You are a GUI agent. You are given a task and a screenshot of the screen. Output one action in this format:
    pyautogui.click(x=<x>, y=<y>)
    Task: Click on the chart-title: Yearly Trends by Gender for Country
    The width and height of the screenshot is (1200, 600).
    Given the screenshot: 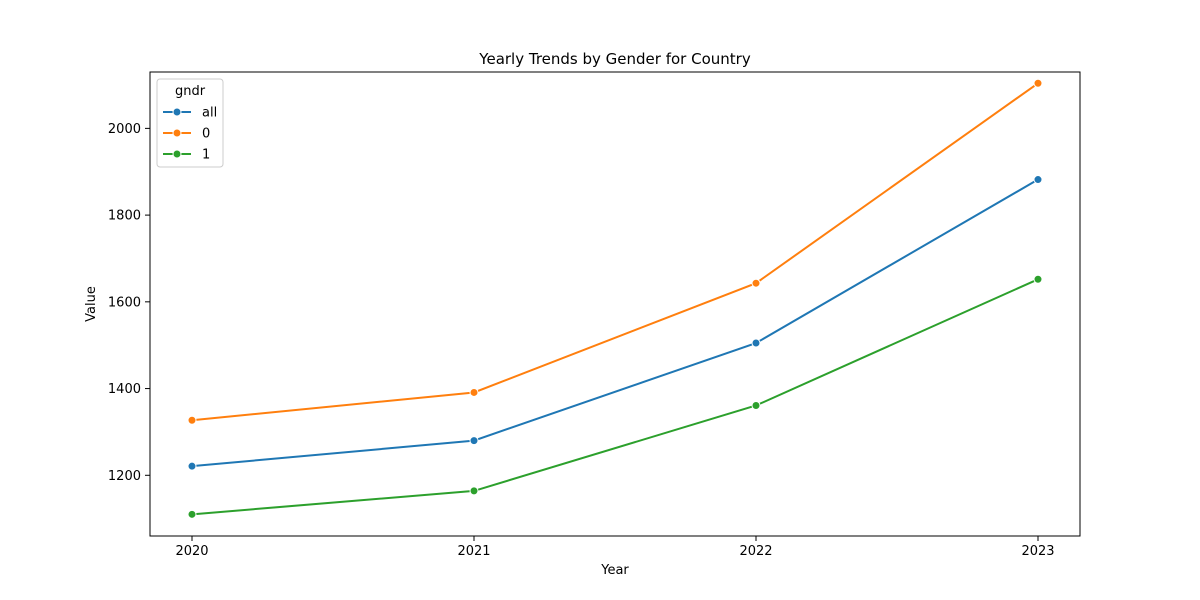 What is the action you would take?
    pyautogui.click(x=614, y=59)
    